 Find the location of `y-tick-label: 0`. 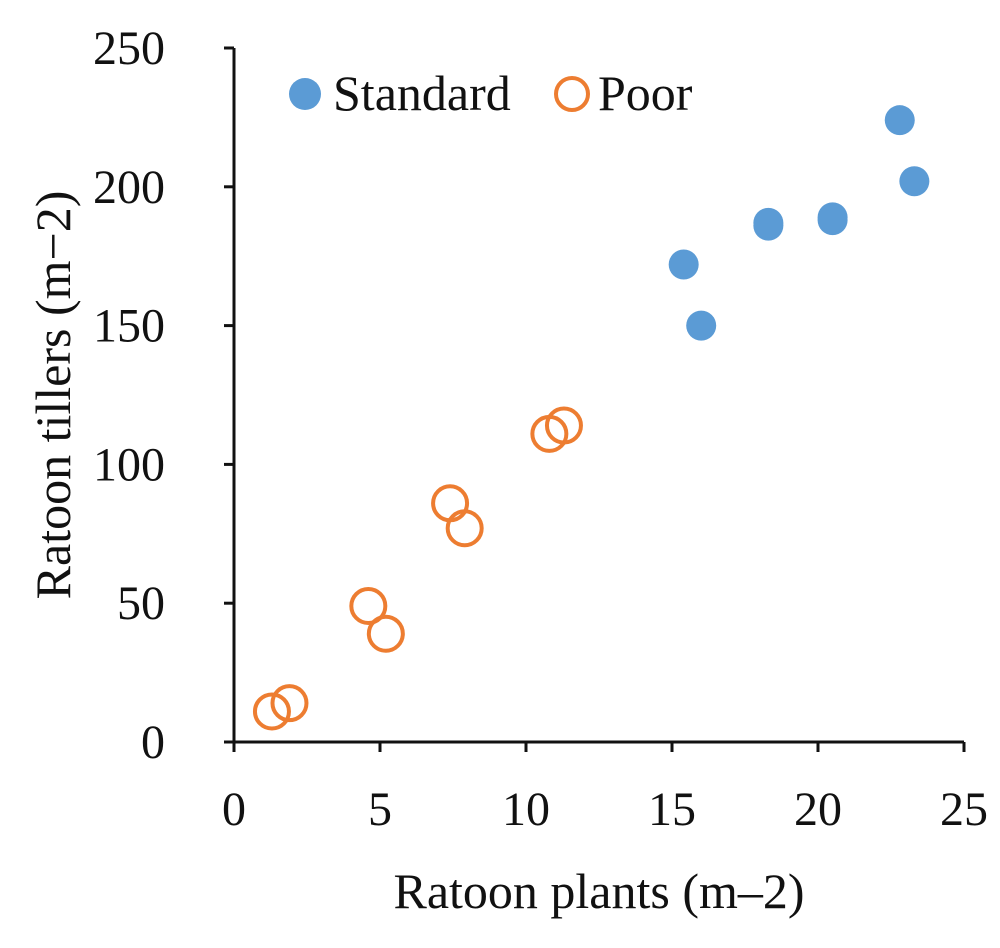

y-tick-label: 0 is located at coordinates (153, 742).